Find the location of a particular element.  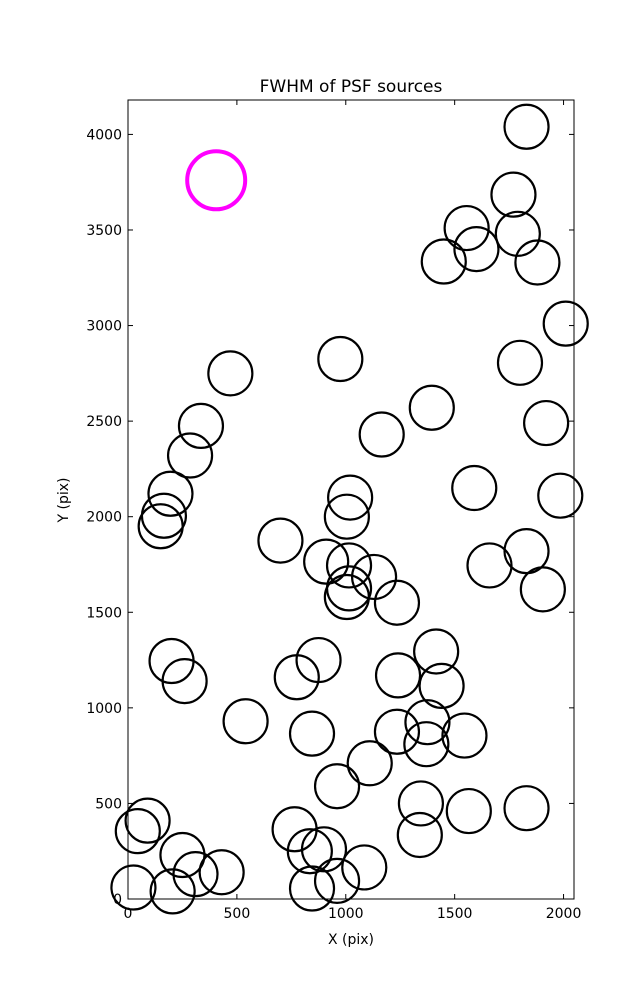

y-tick-label: 2500 is located at coordinates (104, 422).